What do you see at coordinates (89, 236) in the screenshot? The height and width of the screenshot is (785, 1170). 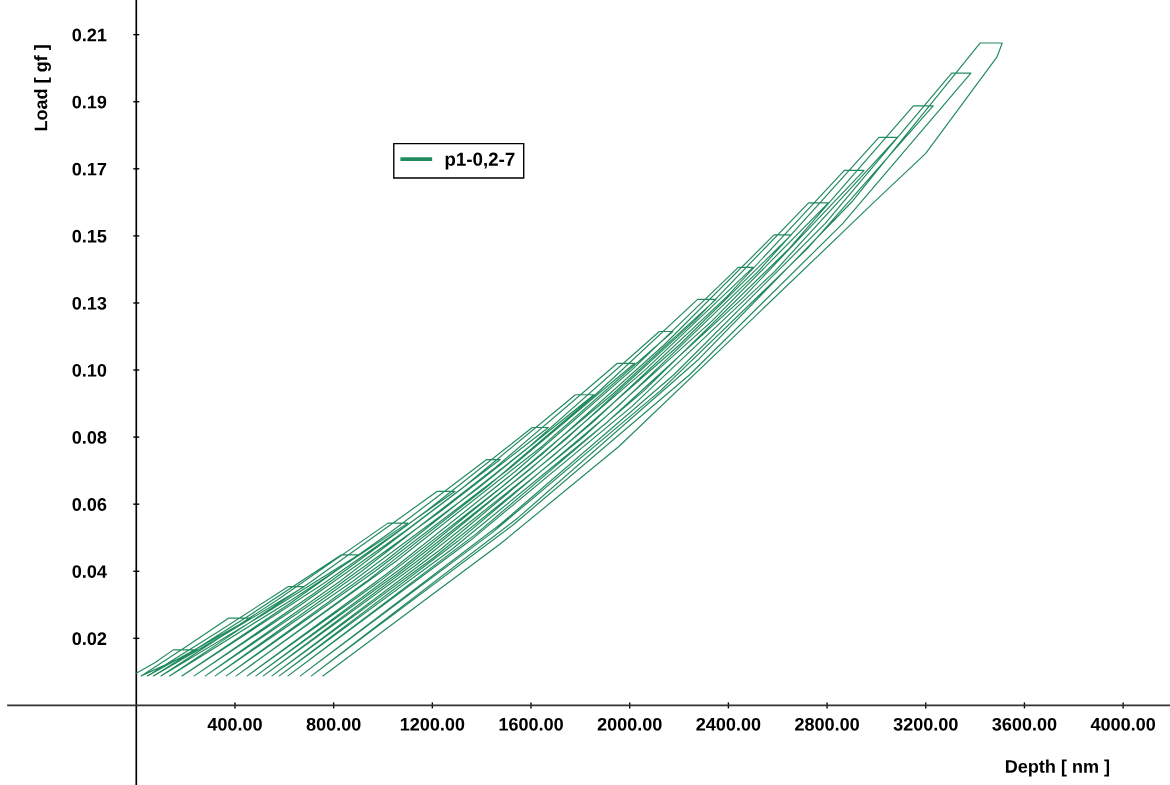 I see `y-tick-label: 0.15` at bounding box center [89, 236].